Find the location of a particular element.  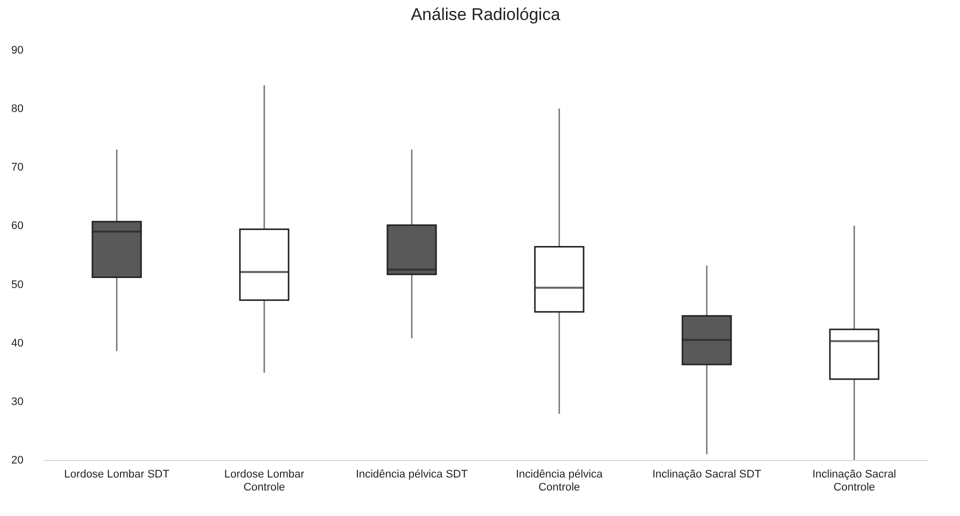

x-tick-label: Inclinação Sacral Controle is located at coordinates (854, 481).